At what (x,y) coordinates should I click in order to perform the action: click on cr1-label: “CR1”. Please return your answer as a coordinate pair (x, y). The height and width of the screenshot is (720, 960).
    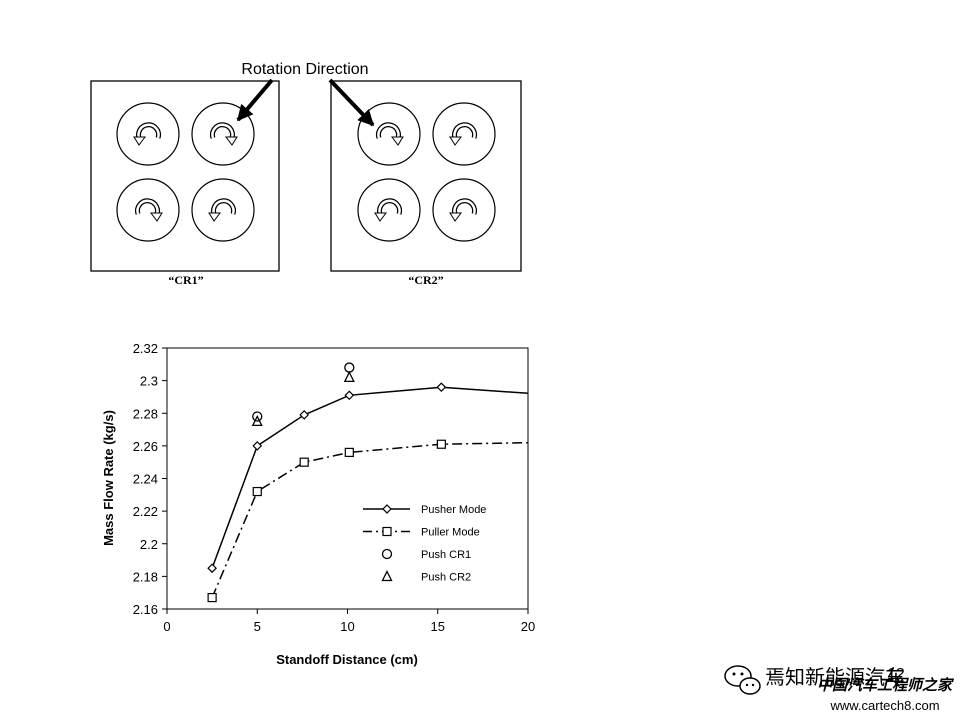
    Looking at the image, I should click on (185, 280).